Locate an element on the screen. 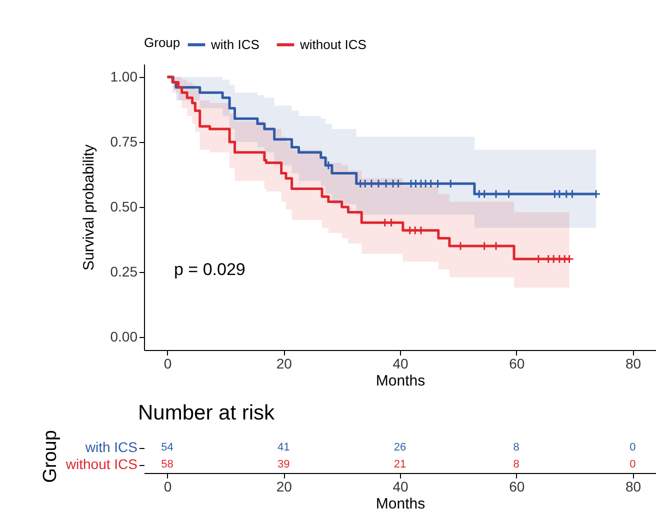 The width and height of the screenshot is (656, 528). y-tick-label: 0.50 is located at coordinates (124, 206).